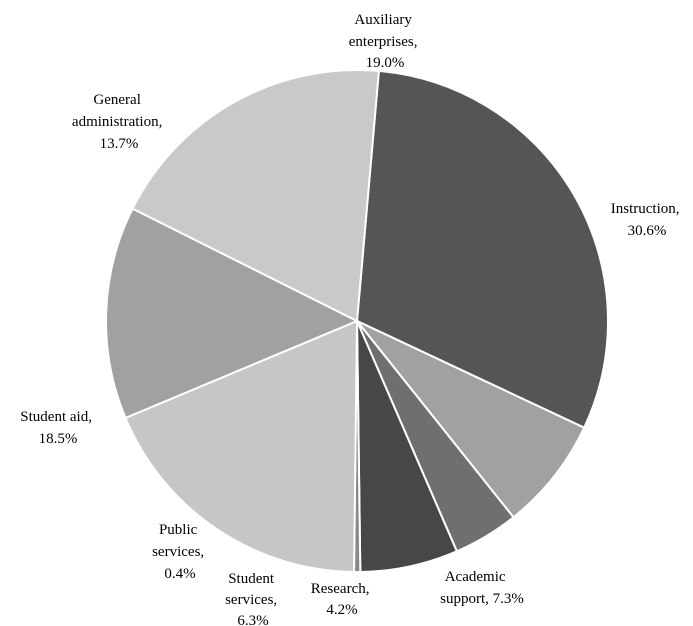 This screenshot has width=693, height=626. I want to click on label-public-services-name-2: services,, so click(178, 552).